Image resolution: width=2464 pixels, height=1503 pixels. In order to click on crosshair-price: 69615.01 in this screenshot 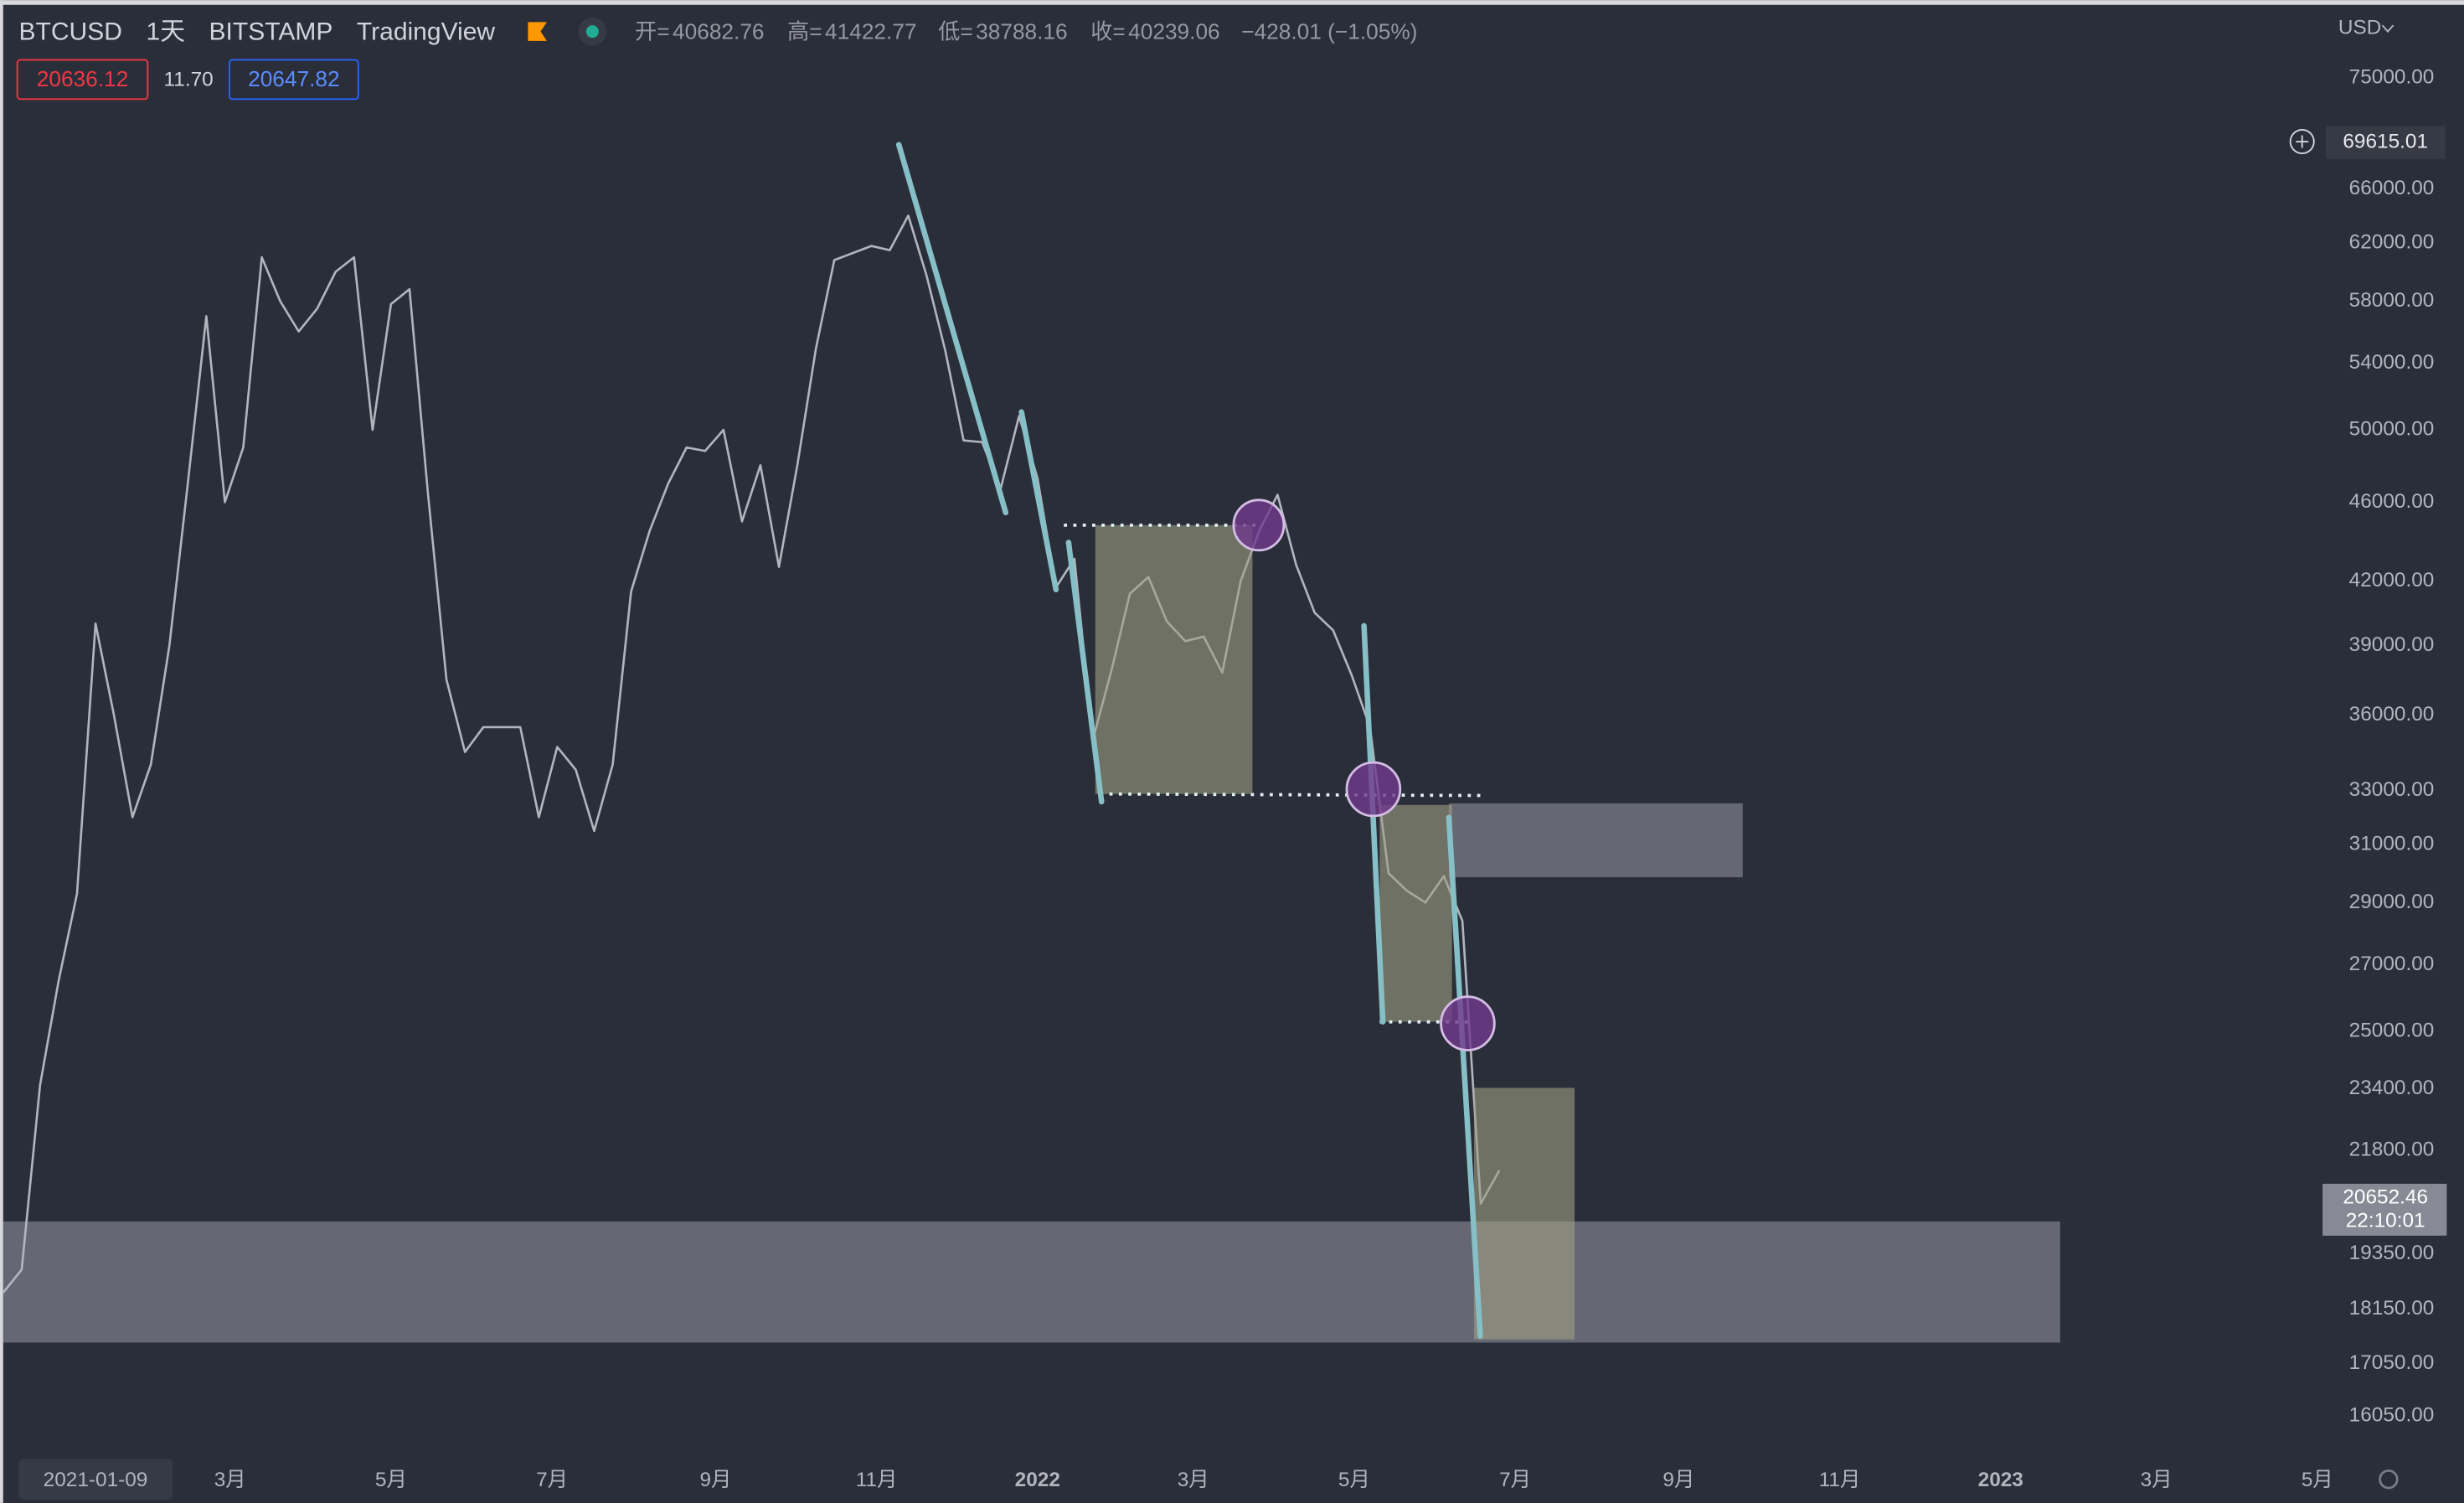, I will do `click(2385, 141)`.